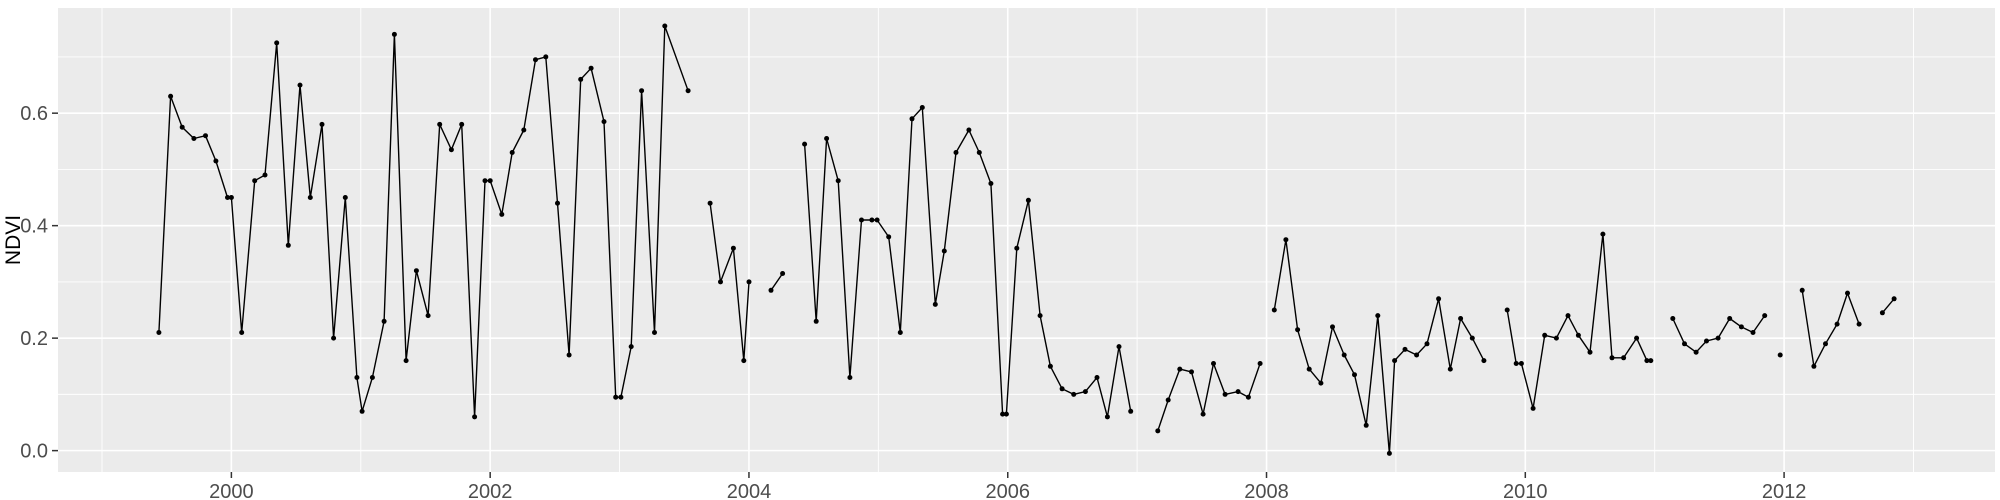  Describe the element at coordinates (231, 490) in the screenshot. I see `x-tick-label: 2000` at that location.